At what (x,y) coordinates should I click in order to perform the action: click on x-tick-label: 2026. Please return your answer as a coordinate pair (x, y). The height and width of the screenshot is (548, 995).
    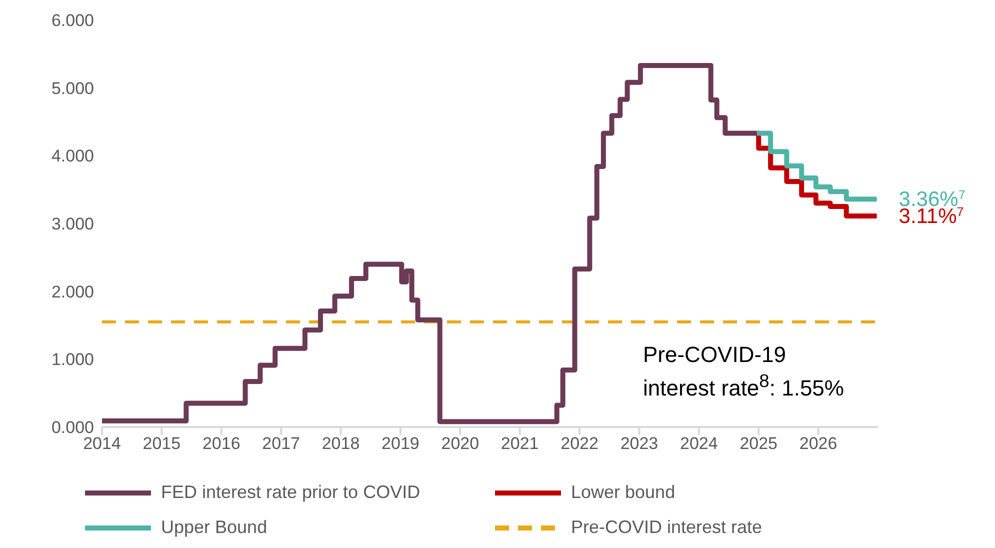
    Looking at the image, I should click on (818, 444).